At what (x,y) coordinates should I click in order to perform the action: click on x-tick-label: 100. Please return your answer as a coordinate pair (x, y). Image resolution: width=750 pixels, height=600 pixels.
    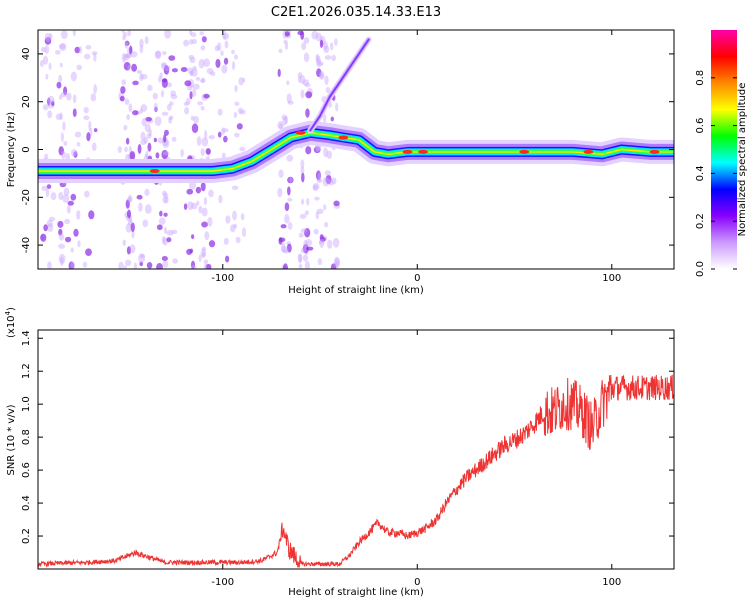
    Looking at the image, I should click on (611, 278).